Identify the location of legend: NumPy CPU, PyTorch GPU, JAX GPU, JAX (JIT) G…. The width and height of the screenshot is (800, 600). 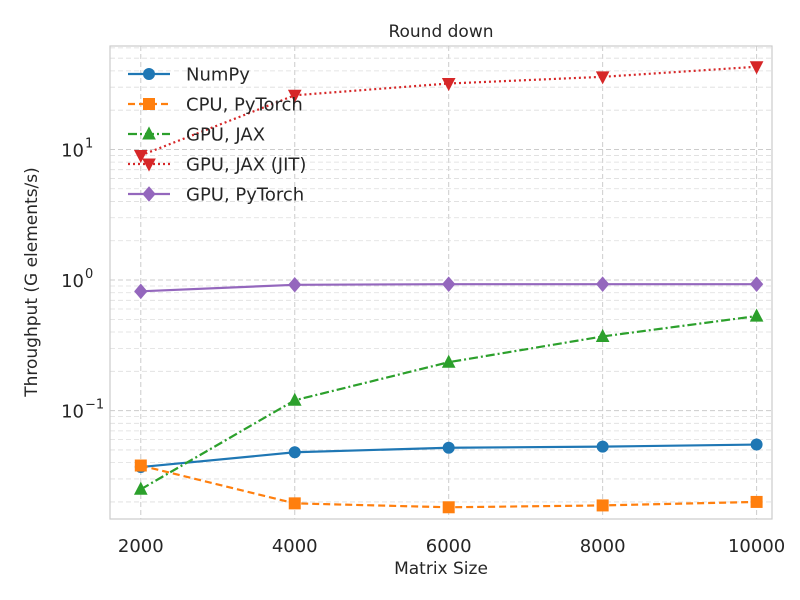
(217, 135).